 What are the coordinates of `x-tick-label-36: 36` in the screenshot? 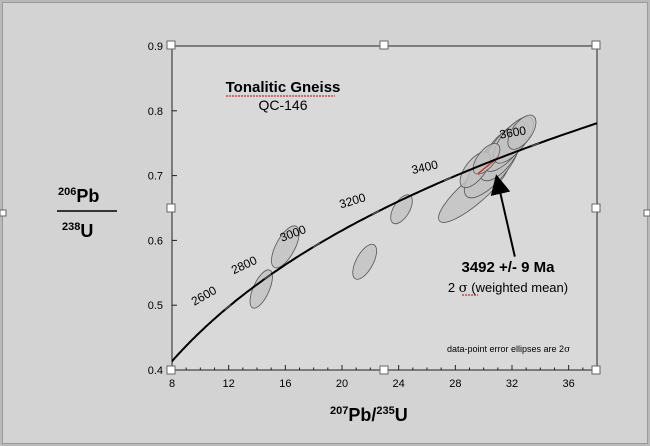 It's located at (569, 384).